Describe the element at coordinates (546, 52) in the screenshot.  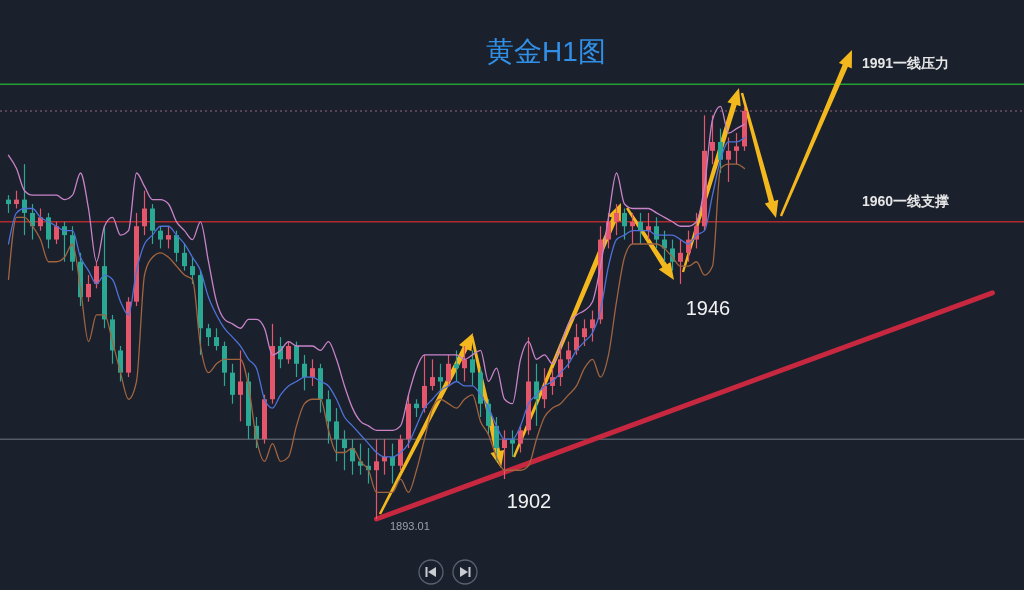
I see `text: 黄金H1图` at that location.